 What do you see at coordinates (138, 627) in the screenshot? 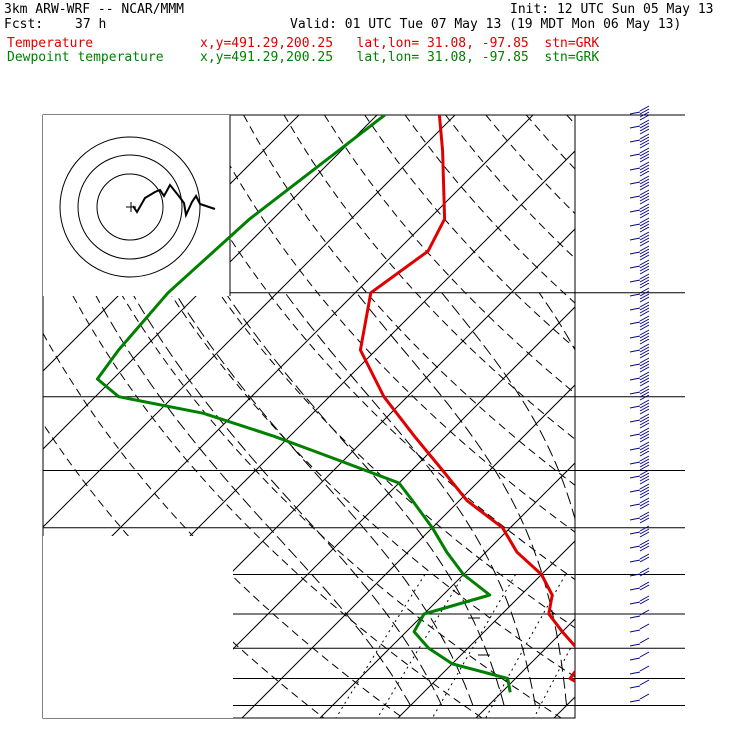
I see `parcel-info-box` at bounding box center [138, 627].